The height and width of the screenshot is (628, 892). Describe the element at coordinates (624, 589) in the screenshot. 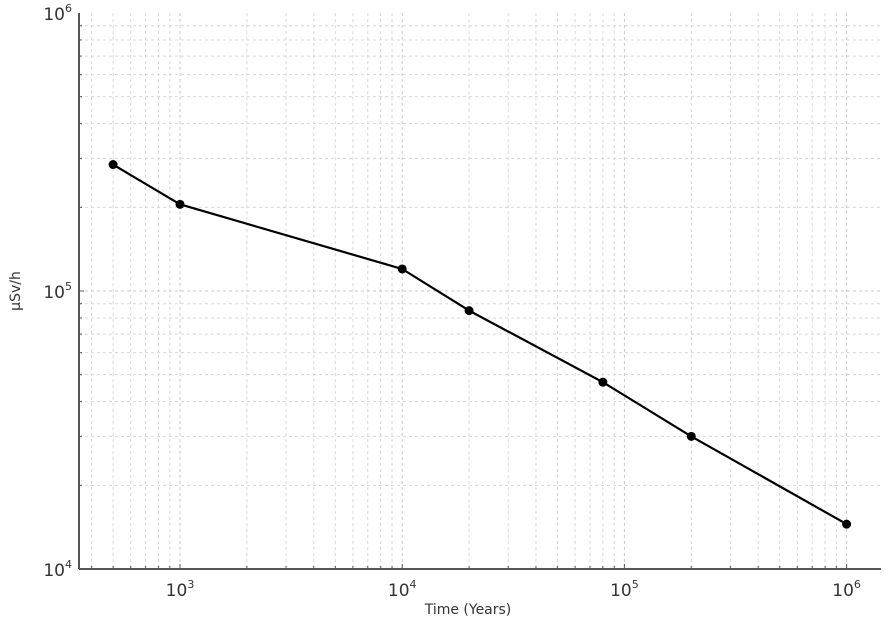

I see `x-tick-label: 10⁵` at that location.